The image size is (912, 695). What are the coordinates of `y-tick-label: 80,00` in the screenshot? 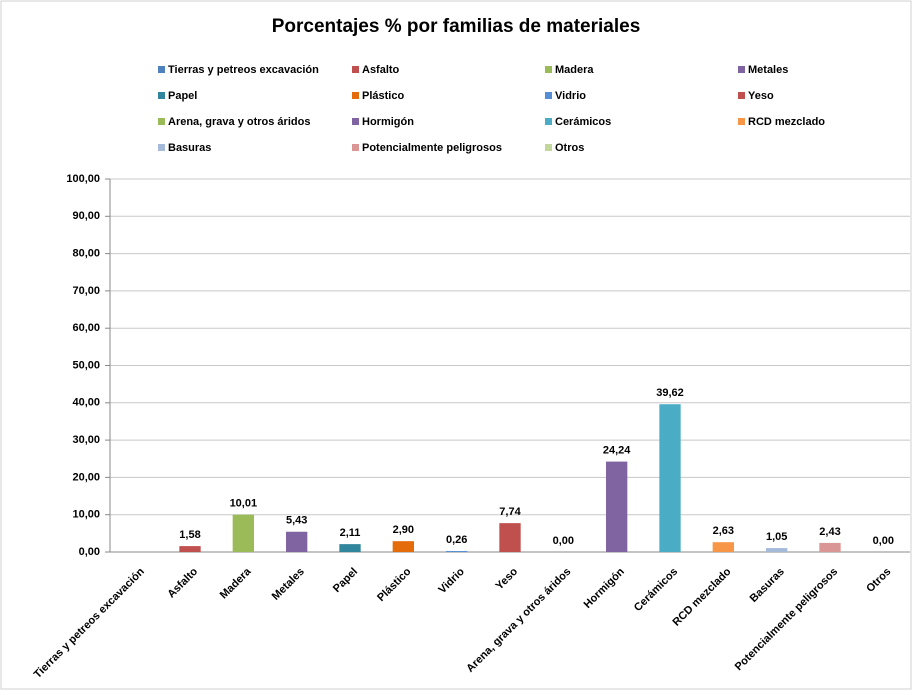 It's located at (86, 254).